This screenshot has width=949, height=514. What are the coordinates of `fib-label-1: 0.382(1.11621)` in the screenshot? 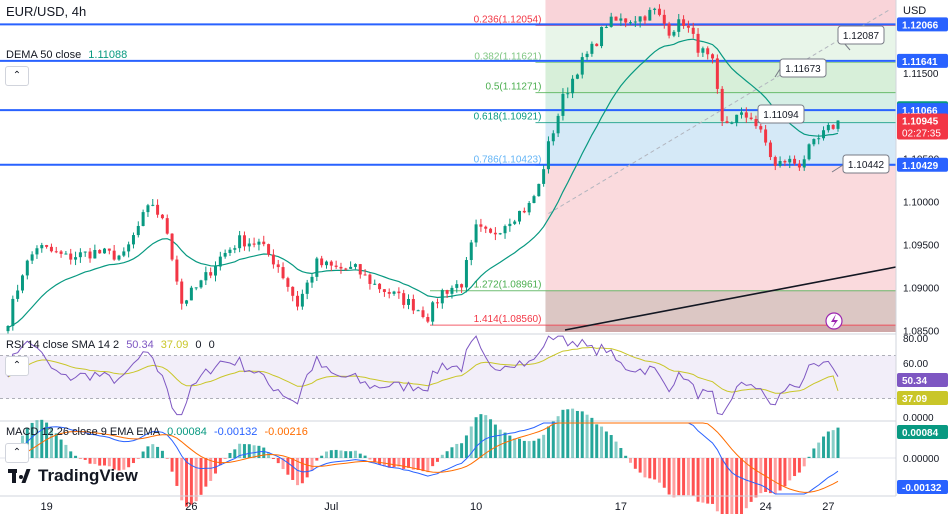 It's located at (507, 57).